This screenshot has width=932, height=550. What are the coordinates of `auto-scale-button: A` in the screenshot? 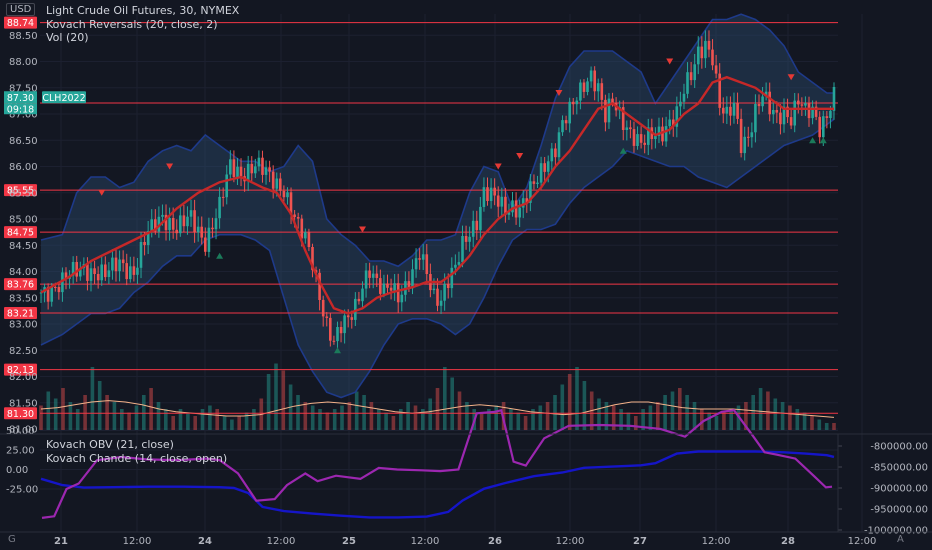 It's located at (900, 539).